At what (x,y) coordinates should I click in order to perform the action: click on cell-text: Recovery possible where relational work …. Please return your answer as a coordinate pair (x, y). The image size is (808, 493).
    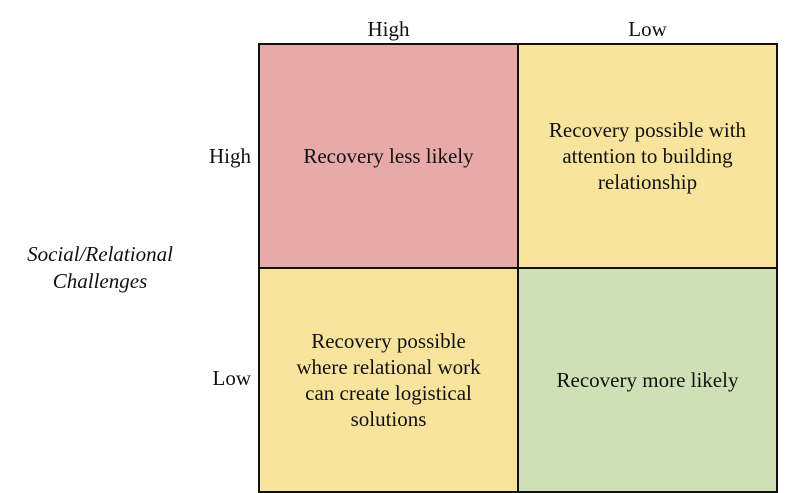
    Looking at the image, I should click on (388, 380).